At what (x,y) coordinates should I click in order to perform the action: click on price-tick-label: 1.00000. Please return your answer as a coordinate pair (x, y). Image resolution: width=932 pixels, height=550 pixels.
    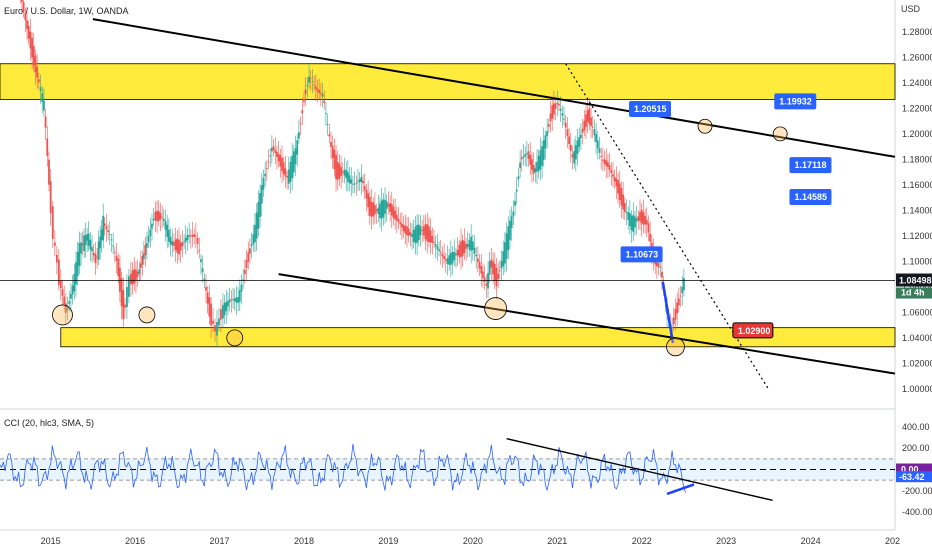
    Looking at the image, I should click on (917, 389).